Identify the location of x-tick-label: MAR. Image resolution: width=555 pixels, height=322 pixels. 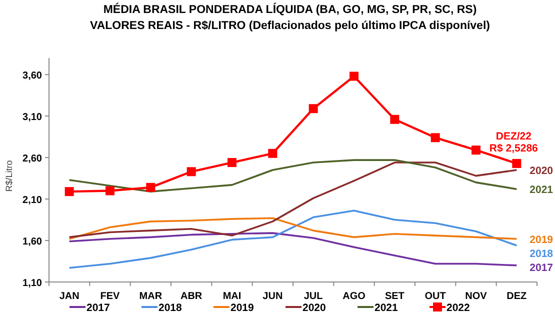
(151, 296).